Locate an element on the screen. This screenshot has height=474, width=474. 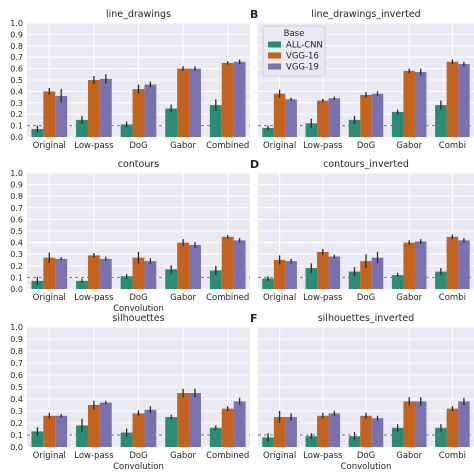
y-tick-label: 0.7 is located at coordinates (16, 363).